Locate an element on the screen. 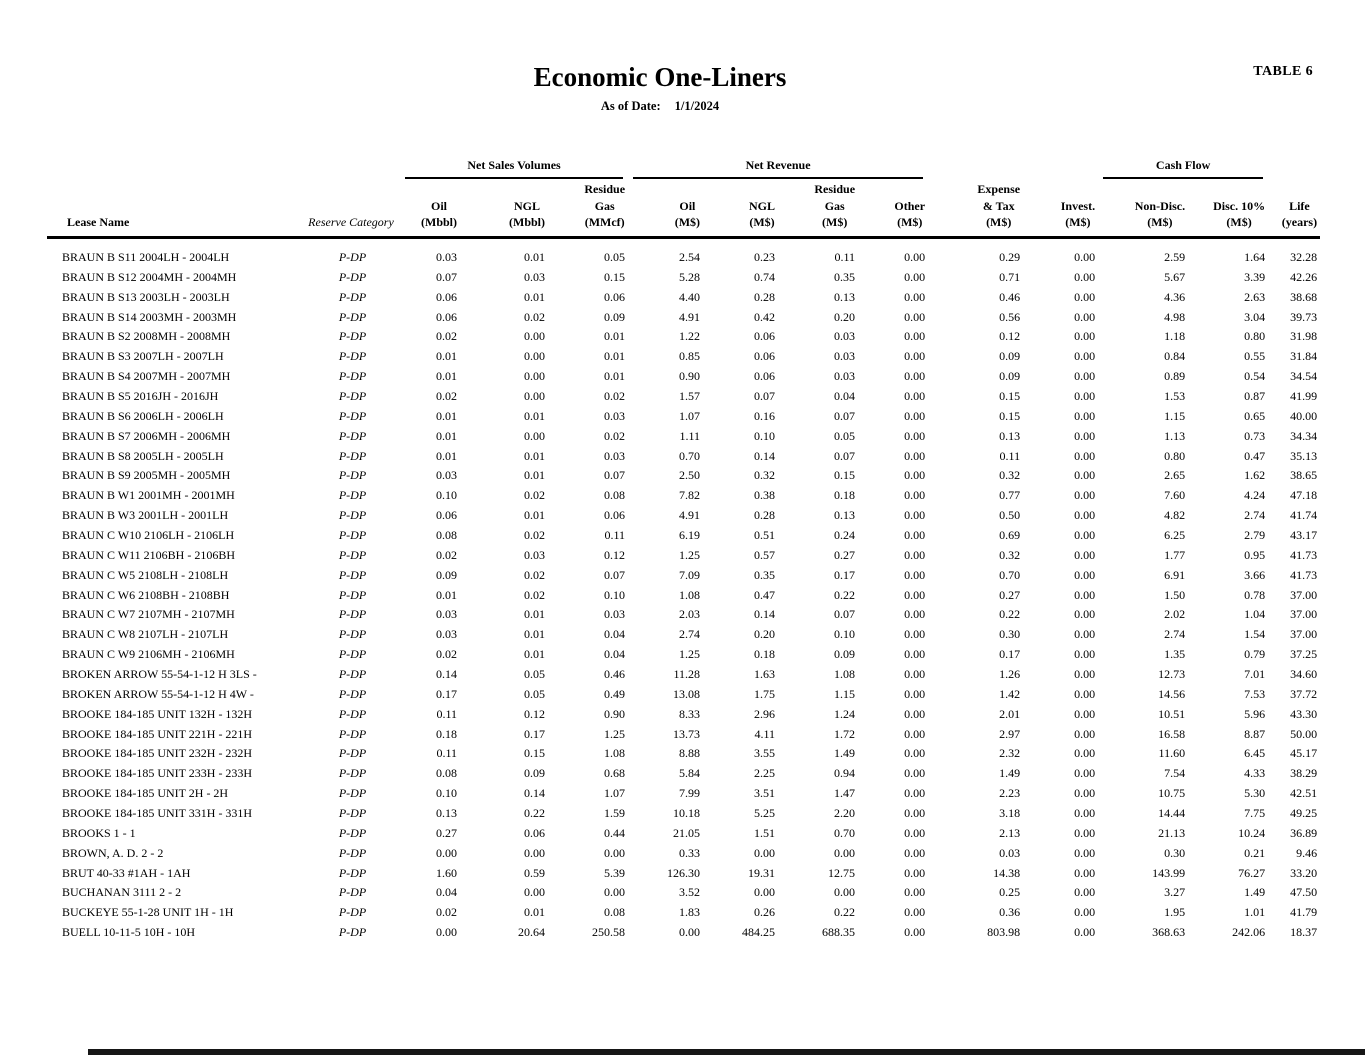 The image size is (1365, 1055). cell-ngl-mbbl: 0.14 is located at coordinates (534, 793).